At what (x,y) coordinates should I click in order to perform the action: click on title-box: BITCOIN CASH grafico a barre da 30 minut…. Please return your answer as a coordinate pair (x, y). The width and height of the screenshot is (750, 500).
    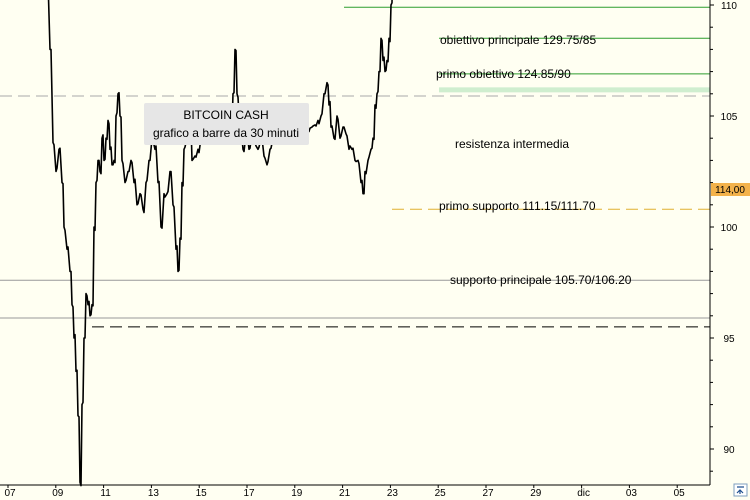
    Looking at the image, I should click on (226, 124).